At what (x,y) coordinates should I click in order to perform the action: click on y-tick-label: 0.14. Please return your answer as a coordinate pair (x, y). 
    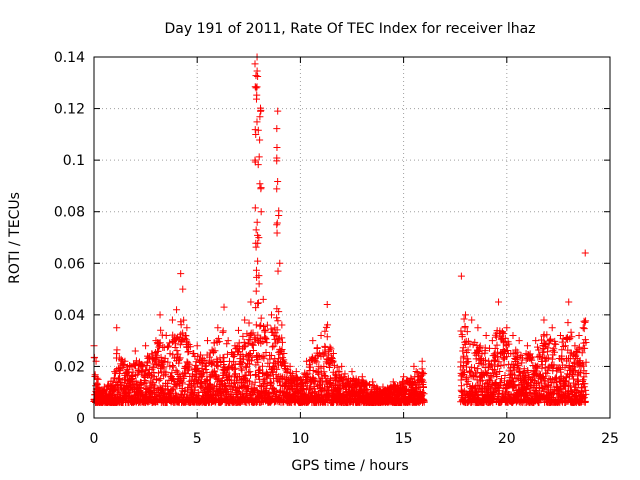
    Looking at the image, I should click on (69, 58).